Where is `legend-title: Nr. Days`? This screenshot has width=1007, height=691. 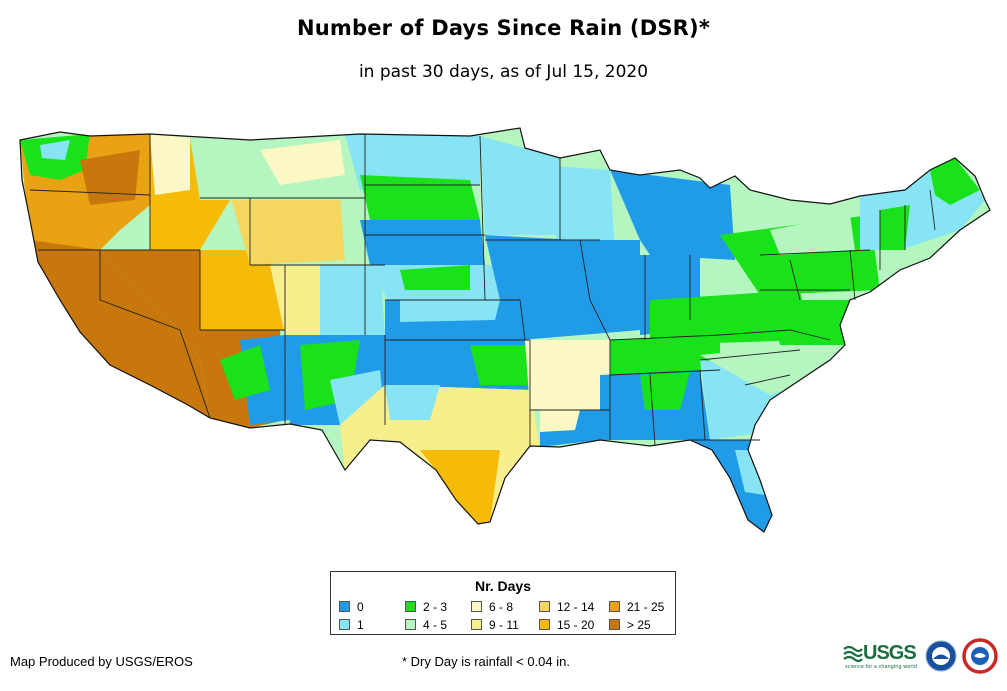 legend-title: Nr. Days is located at coordinates (503, 586).